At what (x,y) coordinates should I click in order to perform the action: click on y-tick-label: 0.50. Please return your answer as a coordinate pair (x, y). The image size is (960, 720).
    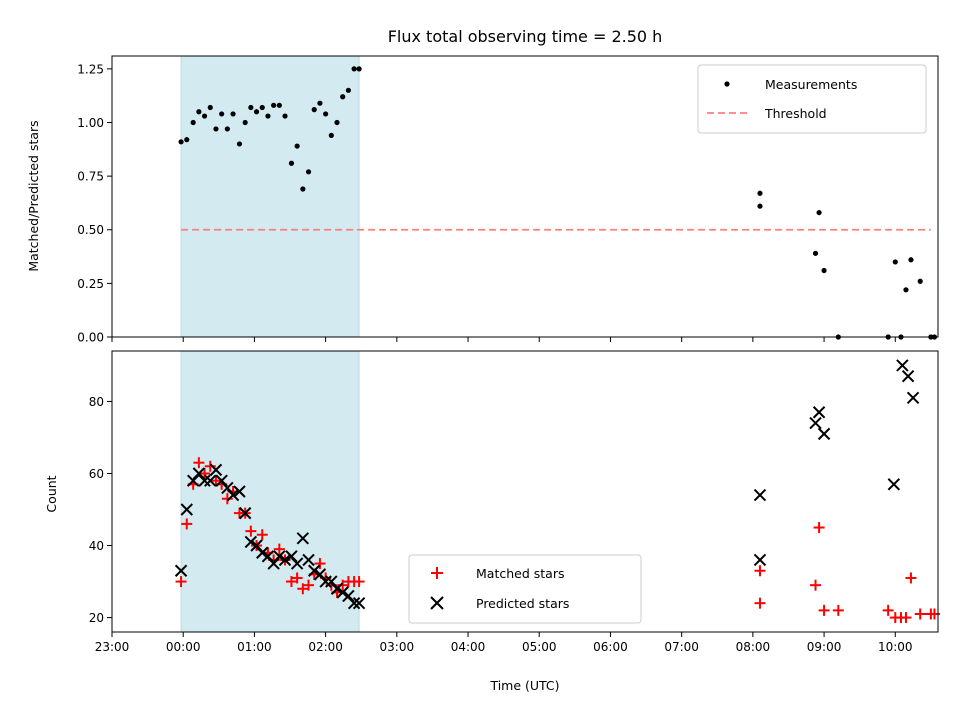
    Looking at the image, I should click on (90, 230).